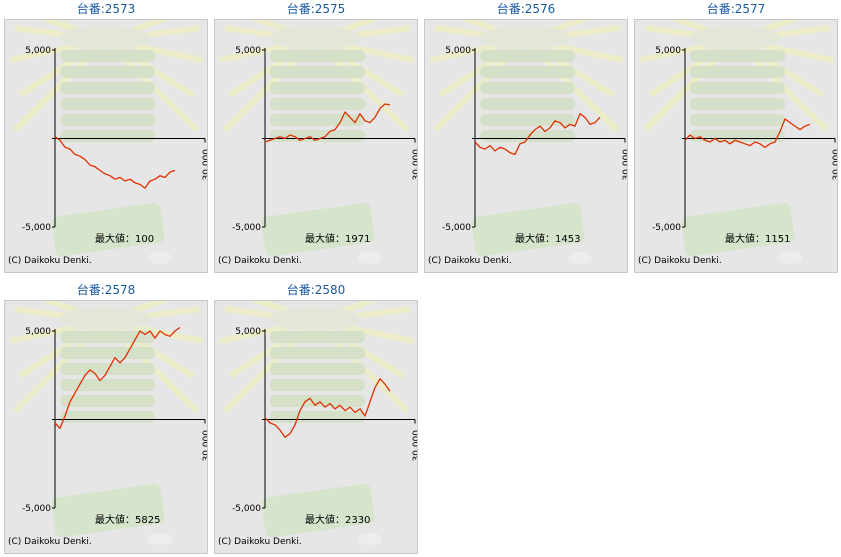 The width and height of the screenshot is (841, 557). What do you see at coordinates (316, 290) in the screenshot?
I see `chart-title-link: 台番:2580` at bounding box center [316, 290].